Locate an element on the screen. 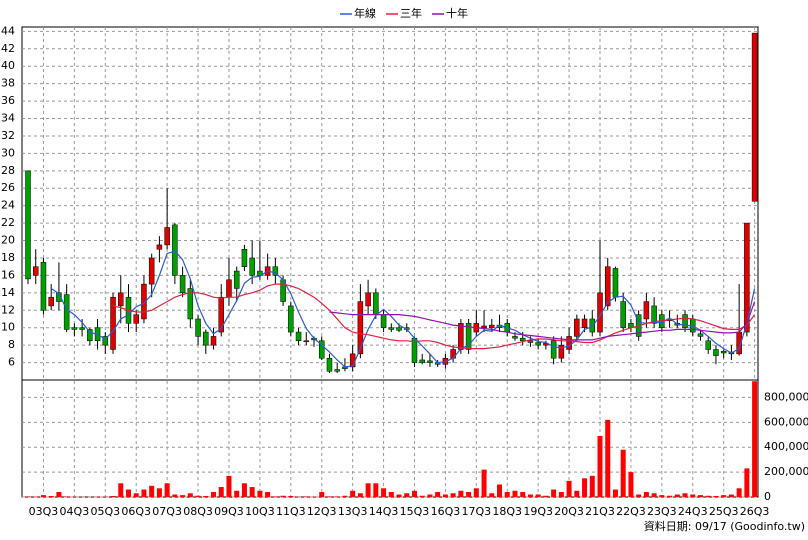  x-tick-label: 16Q3 is located at coordinates (446, 511).